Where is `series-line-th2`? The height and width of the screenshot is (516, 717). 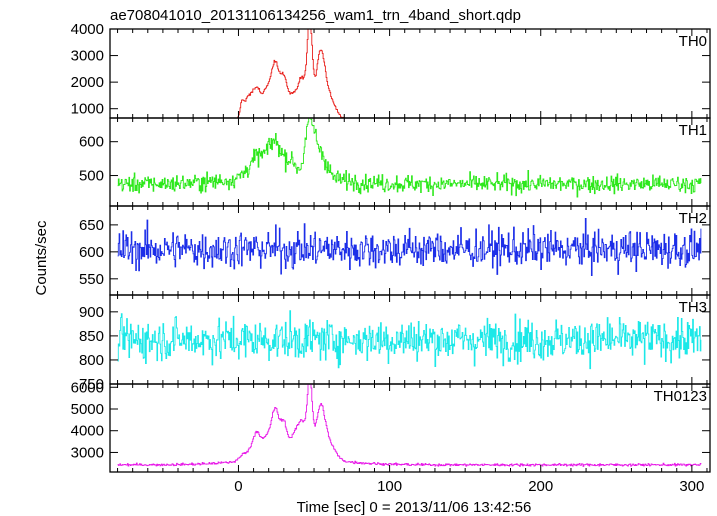 series-line-th2 is located at coordinates (409, 247).